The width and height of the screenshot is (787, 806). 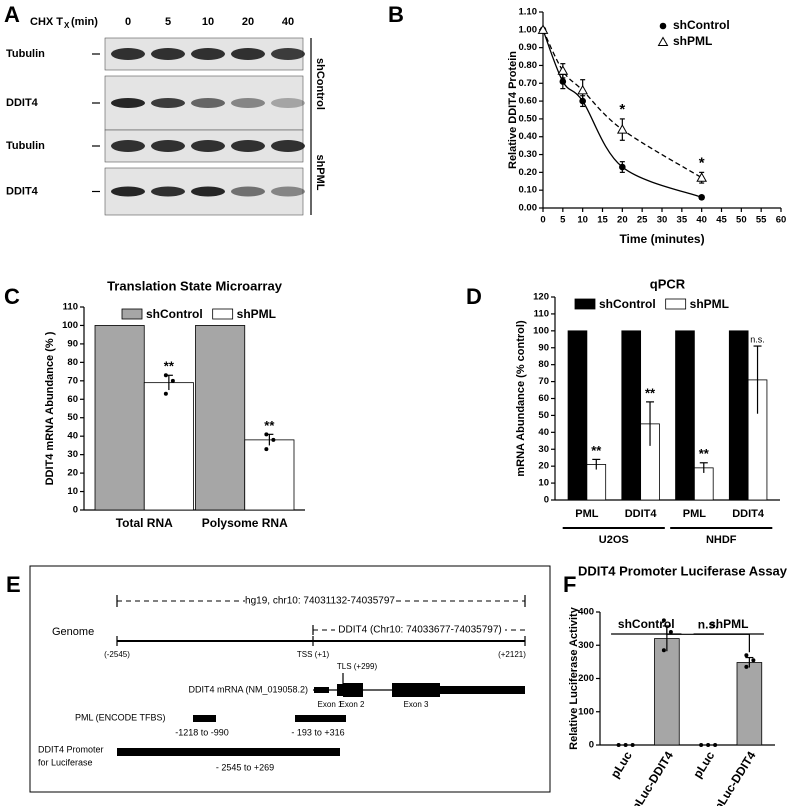 What do you see at coordinates (543, 432) in the screenshot?
I see `y-tick-label: 40` at bounding box center [543, 432].